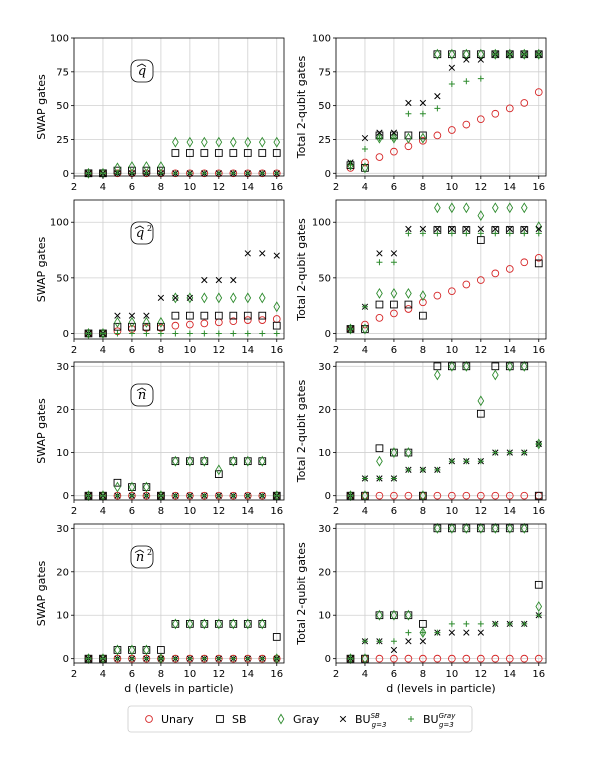  Describe the element at coordinates (62, 410) in the screenshot. I see `y-tick-label: 20` at that location.